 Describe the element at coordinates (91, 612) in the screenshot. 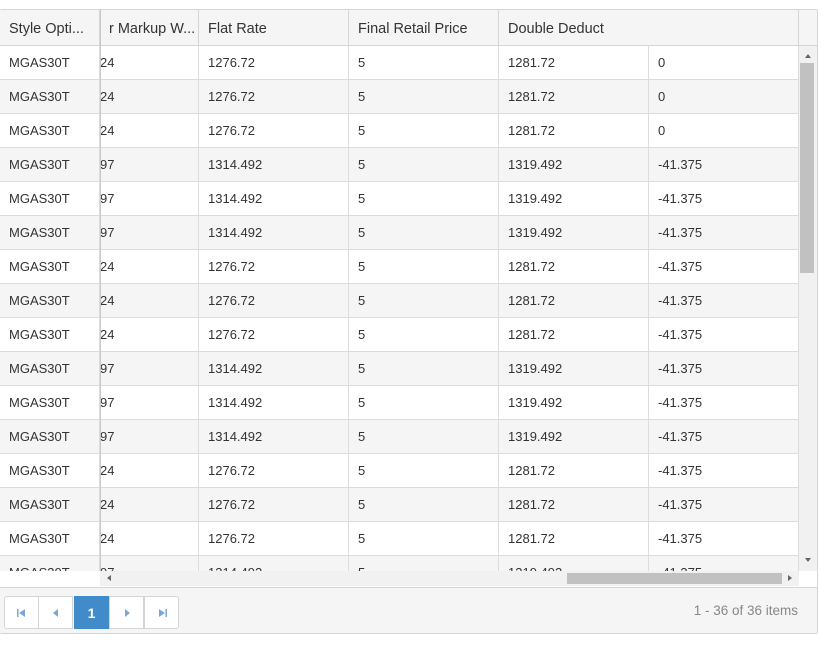

I see `current-page: 1` at that location.